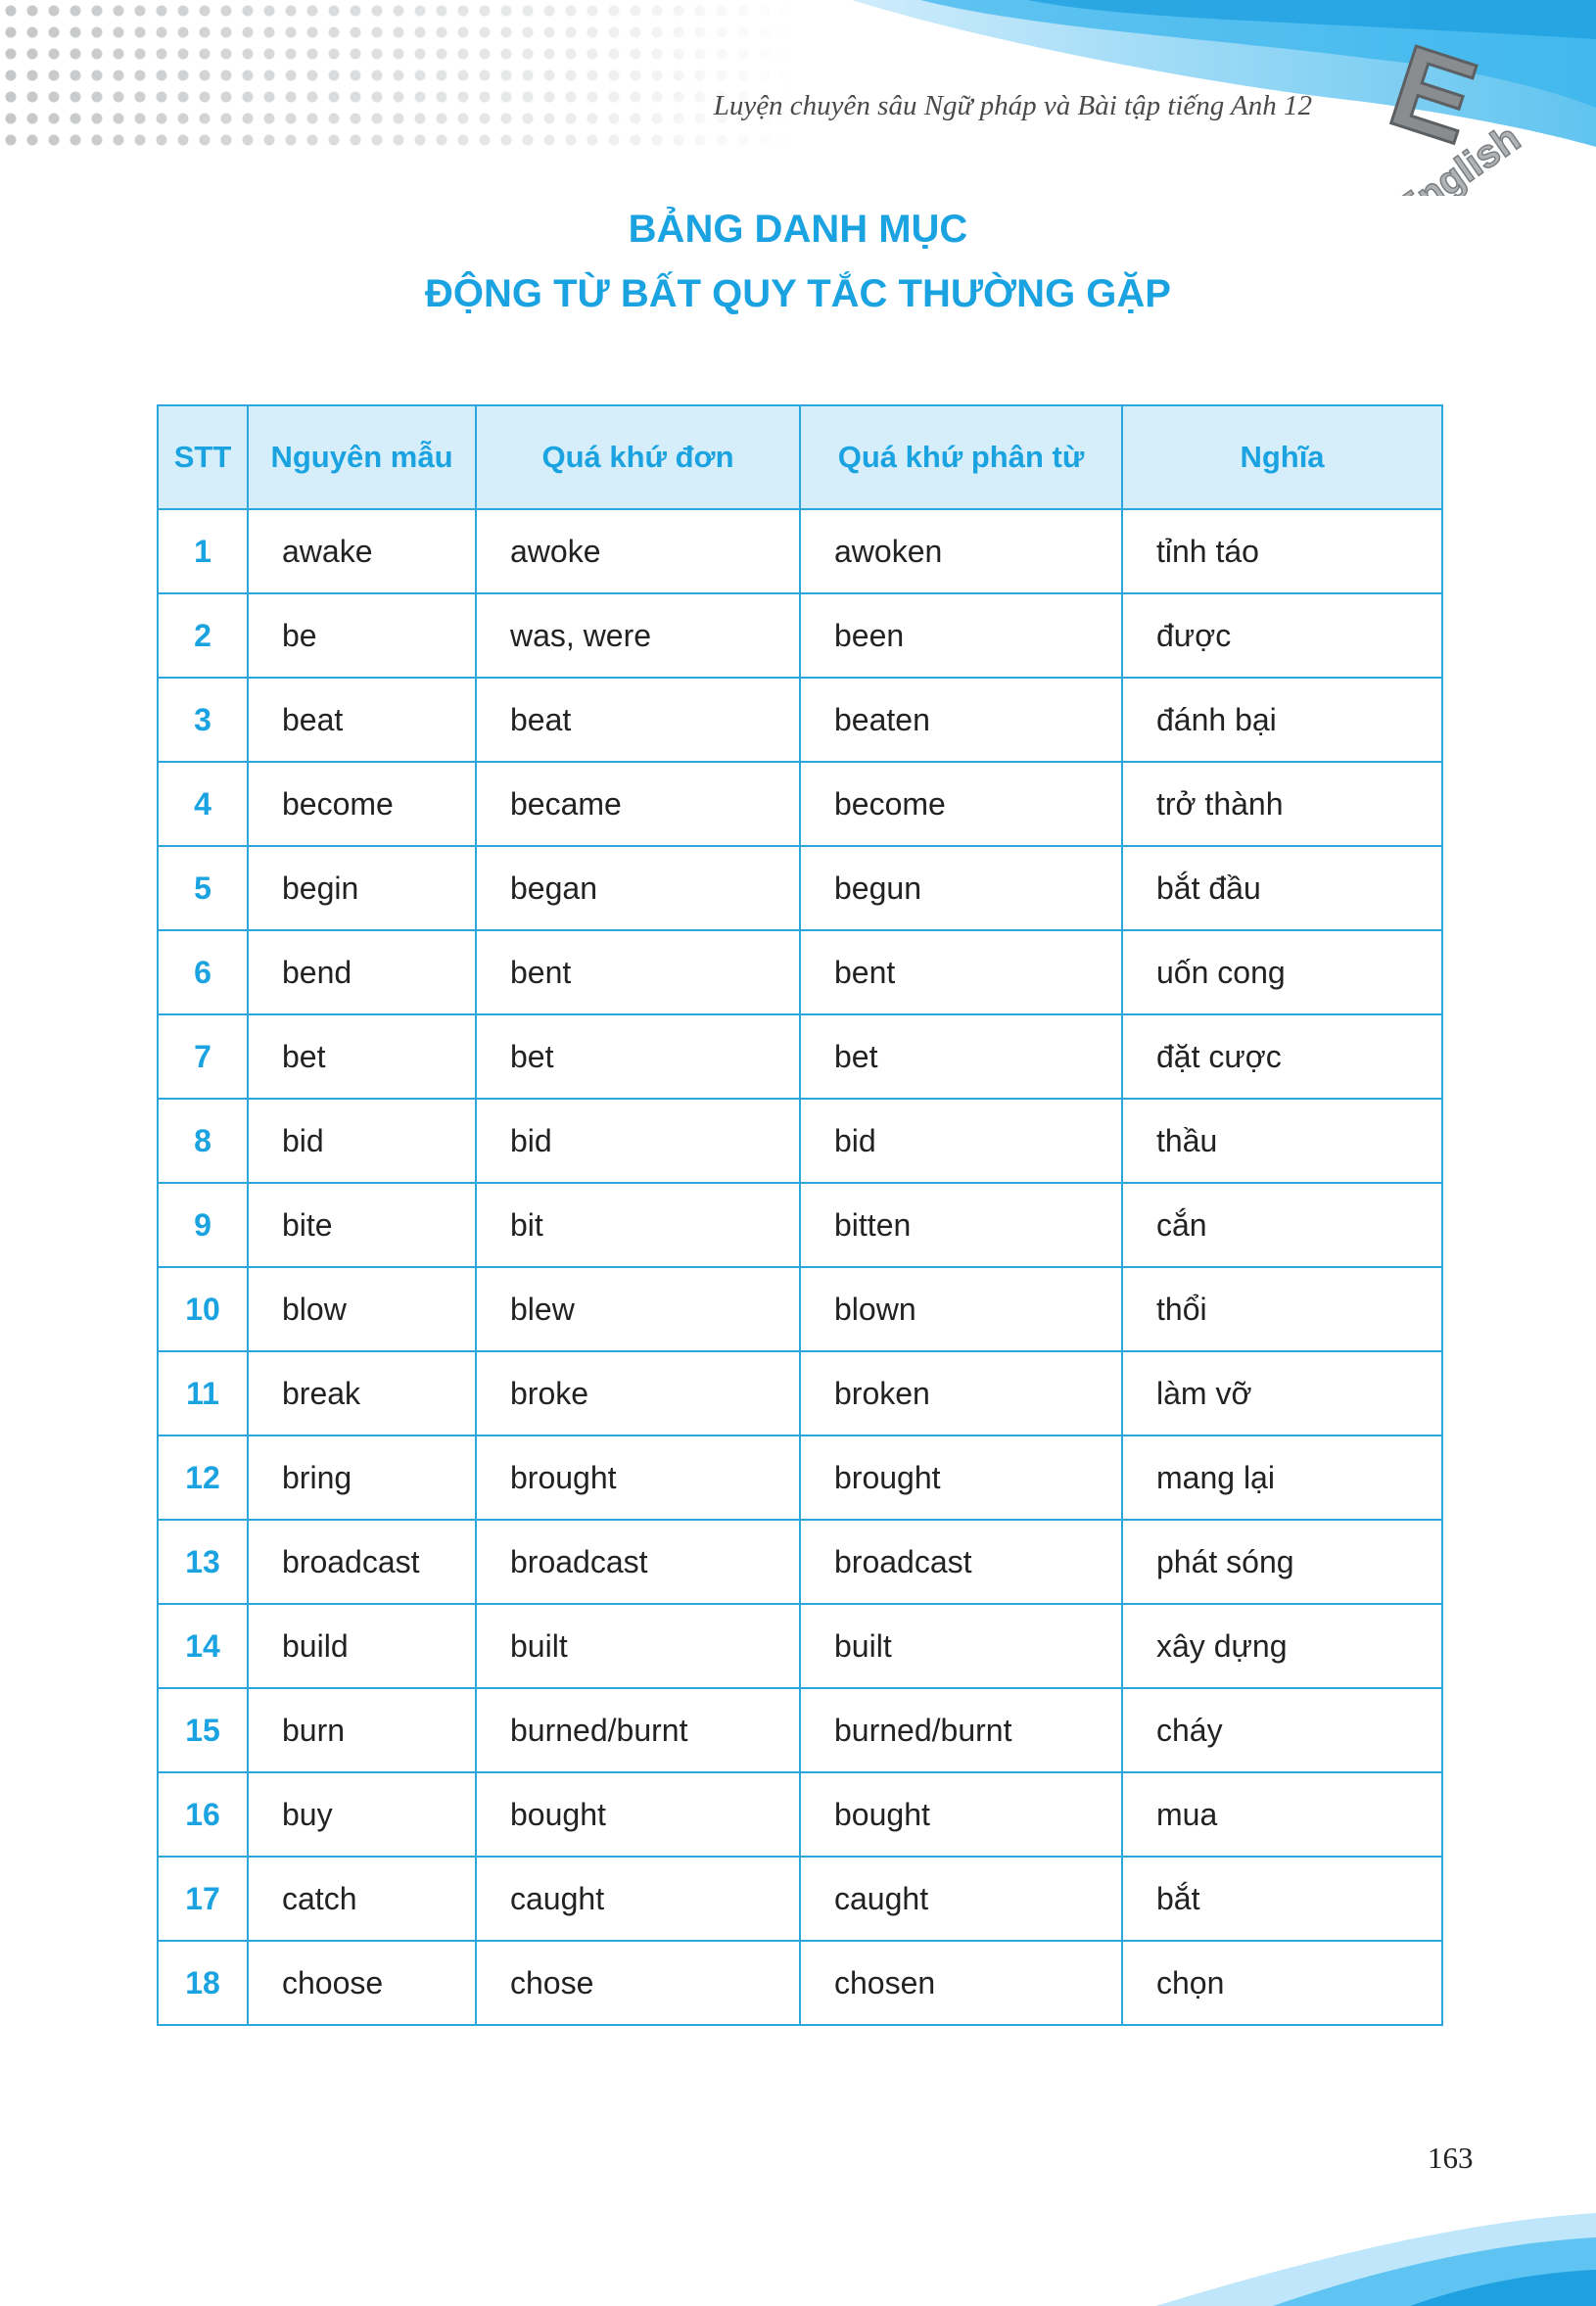 The height and width of the screenshot is (2306, 1596). Describe the element at coordinates (638, 888) in the screenshot. I see `cell-past-simple: began` at that location.